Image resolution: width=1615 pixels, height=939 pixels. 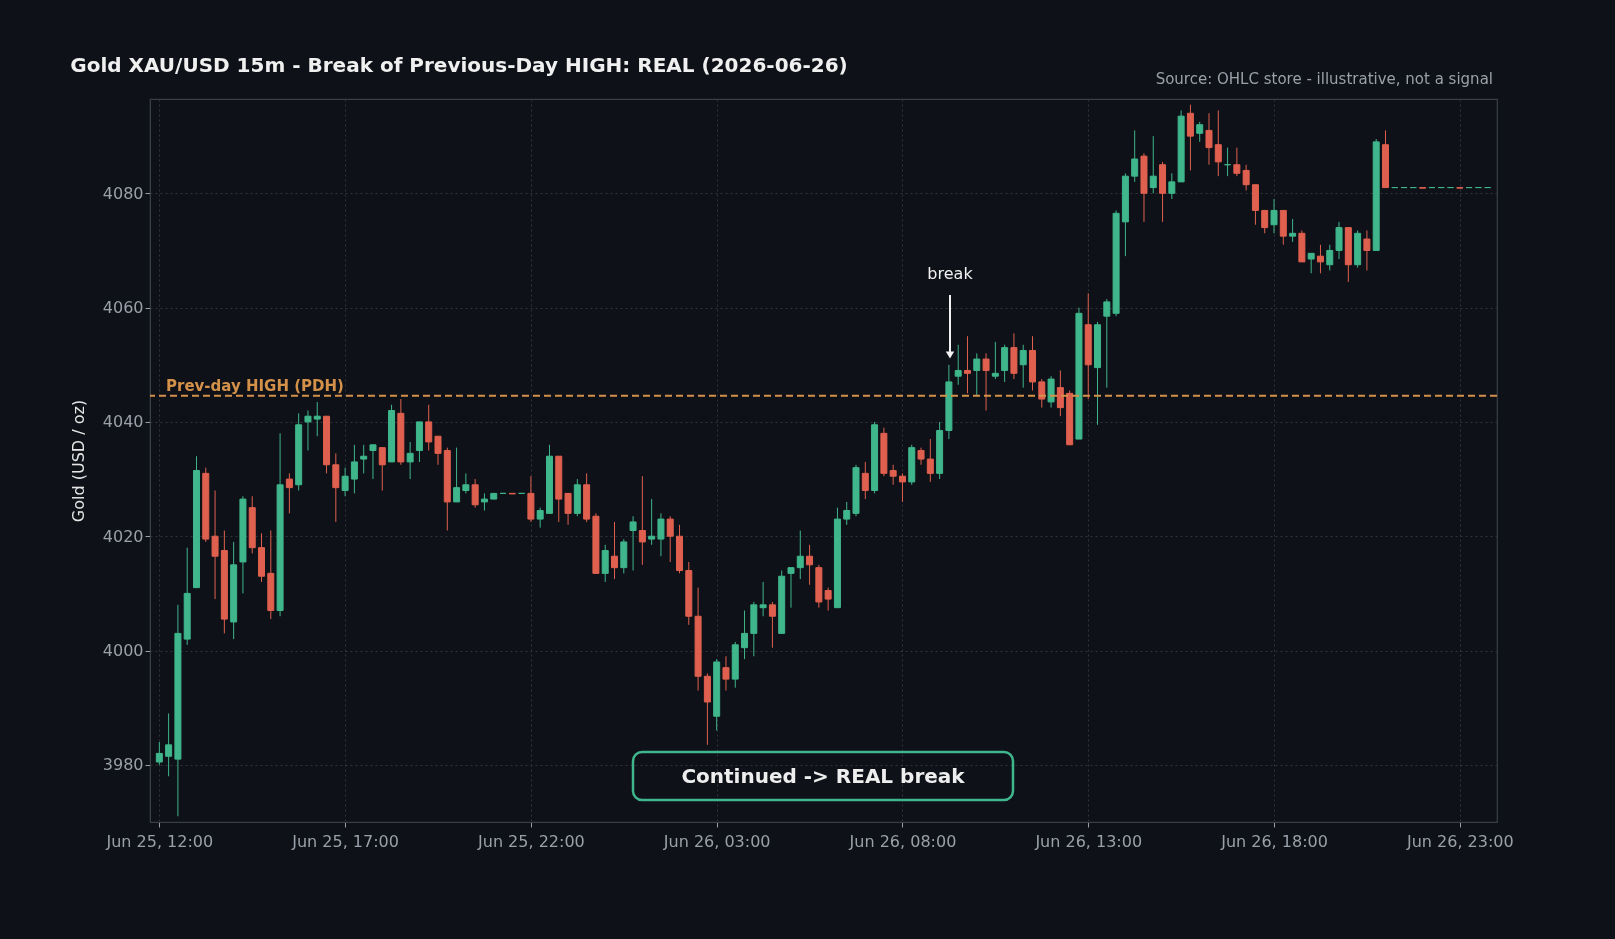 I want to click on annotation: Continued -> REAL break, so click(x=823, y=776).